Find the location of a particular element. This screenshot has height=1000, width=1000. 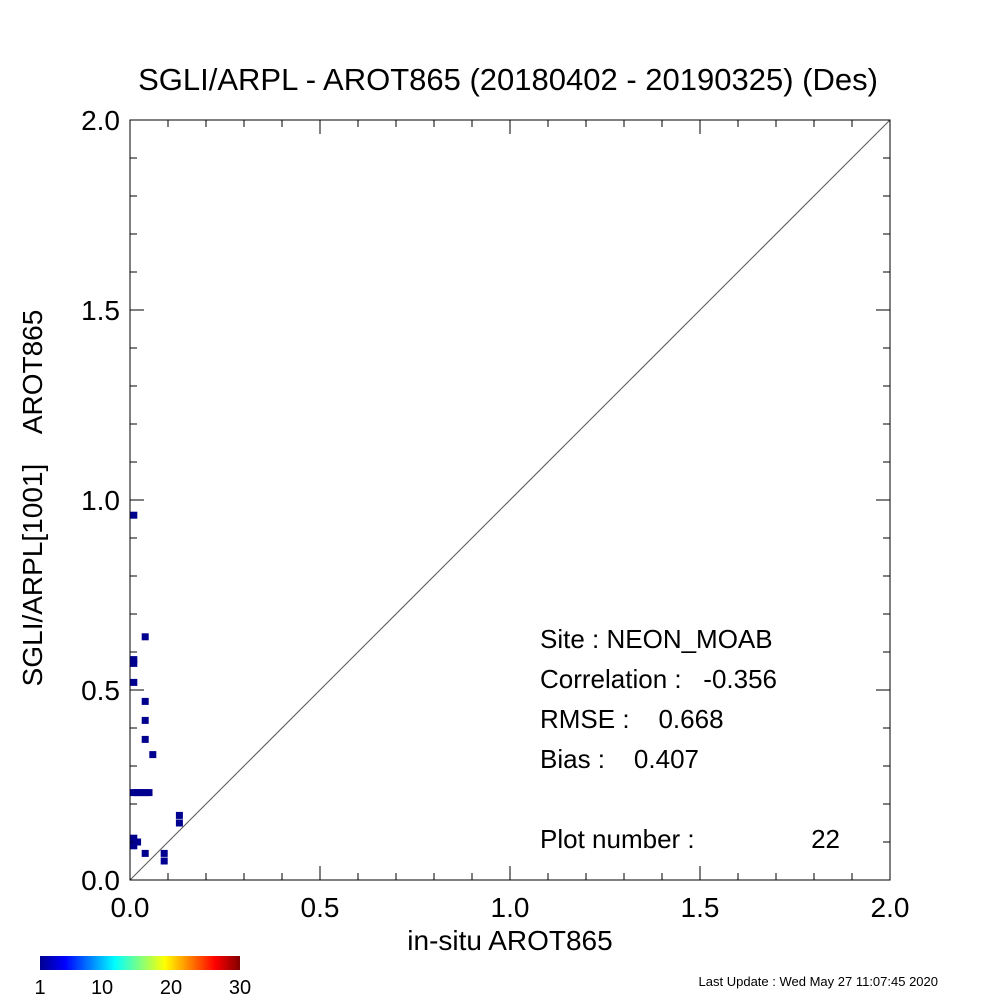

colorbar-tick-label: 20 is located at coordinates (171, 988).